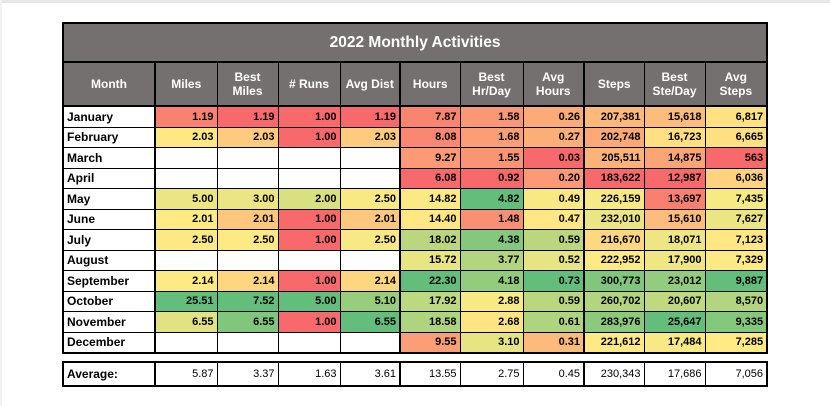  I want to click on cell-value: 0.47, so click(553, 219).